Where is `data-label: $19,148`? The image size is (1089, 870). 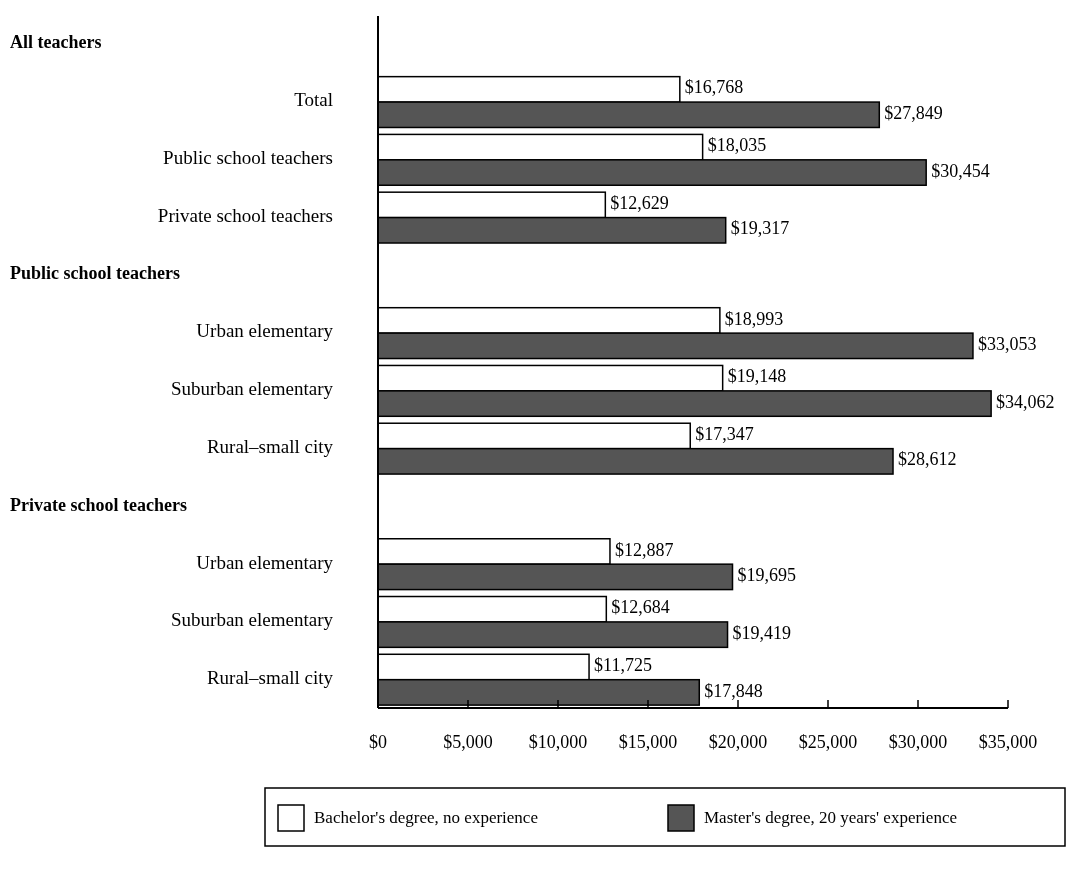
data-label: $19,148 is located at coordinates (757, 376).